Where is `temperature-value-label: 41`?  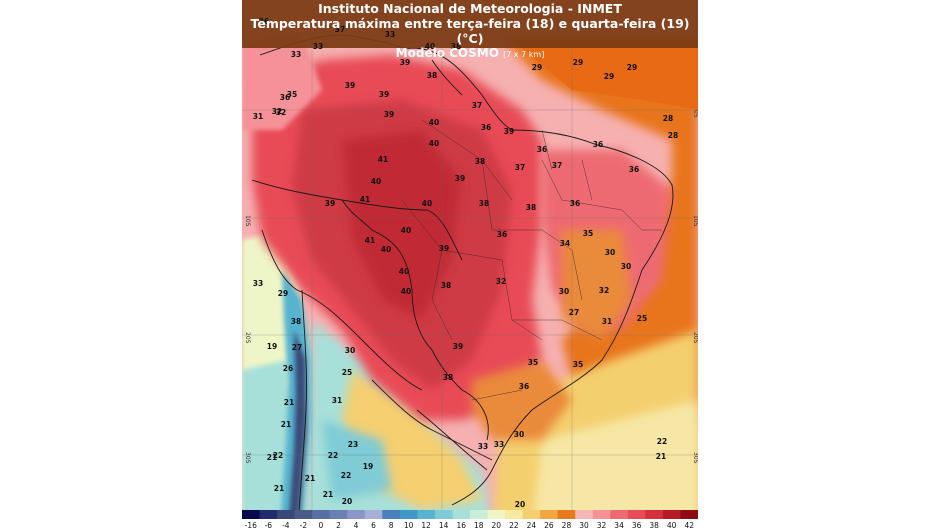
temperature-value-label: 41 is located at coordinates (383, 159).